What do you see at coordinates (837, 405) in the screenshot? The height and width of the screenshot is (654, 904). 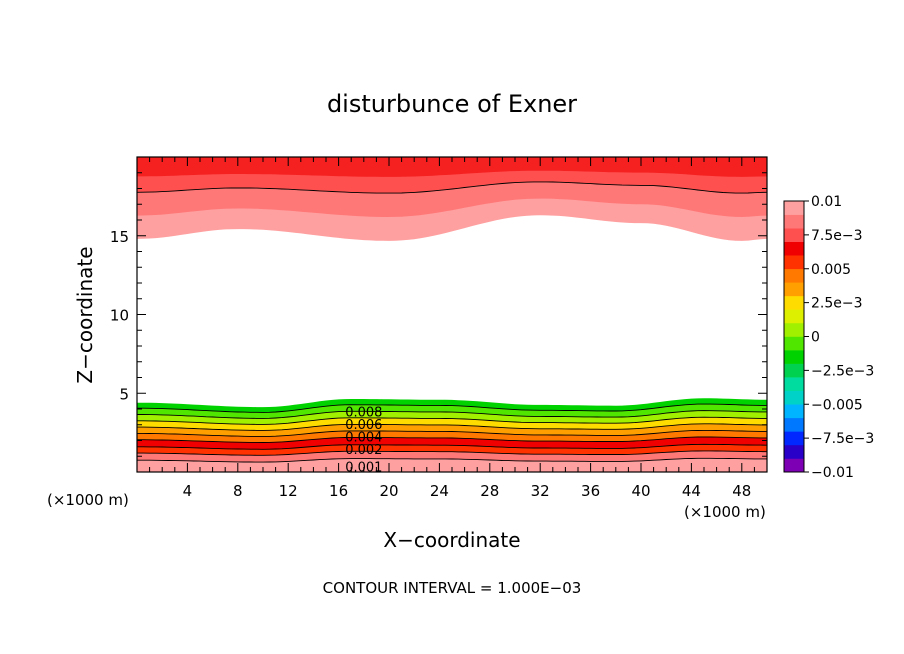 I see `colorbar-label: −0.005` at bounding box center [837, 405].